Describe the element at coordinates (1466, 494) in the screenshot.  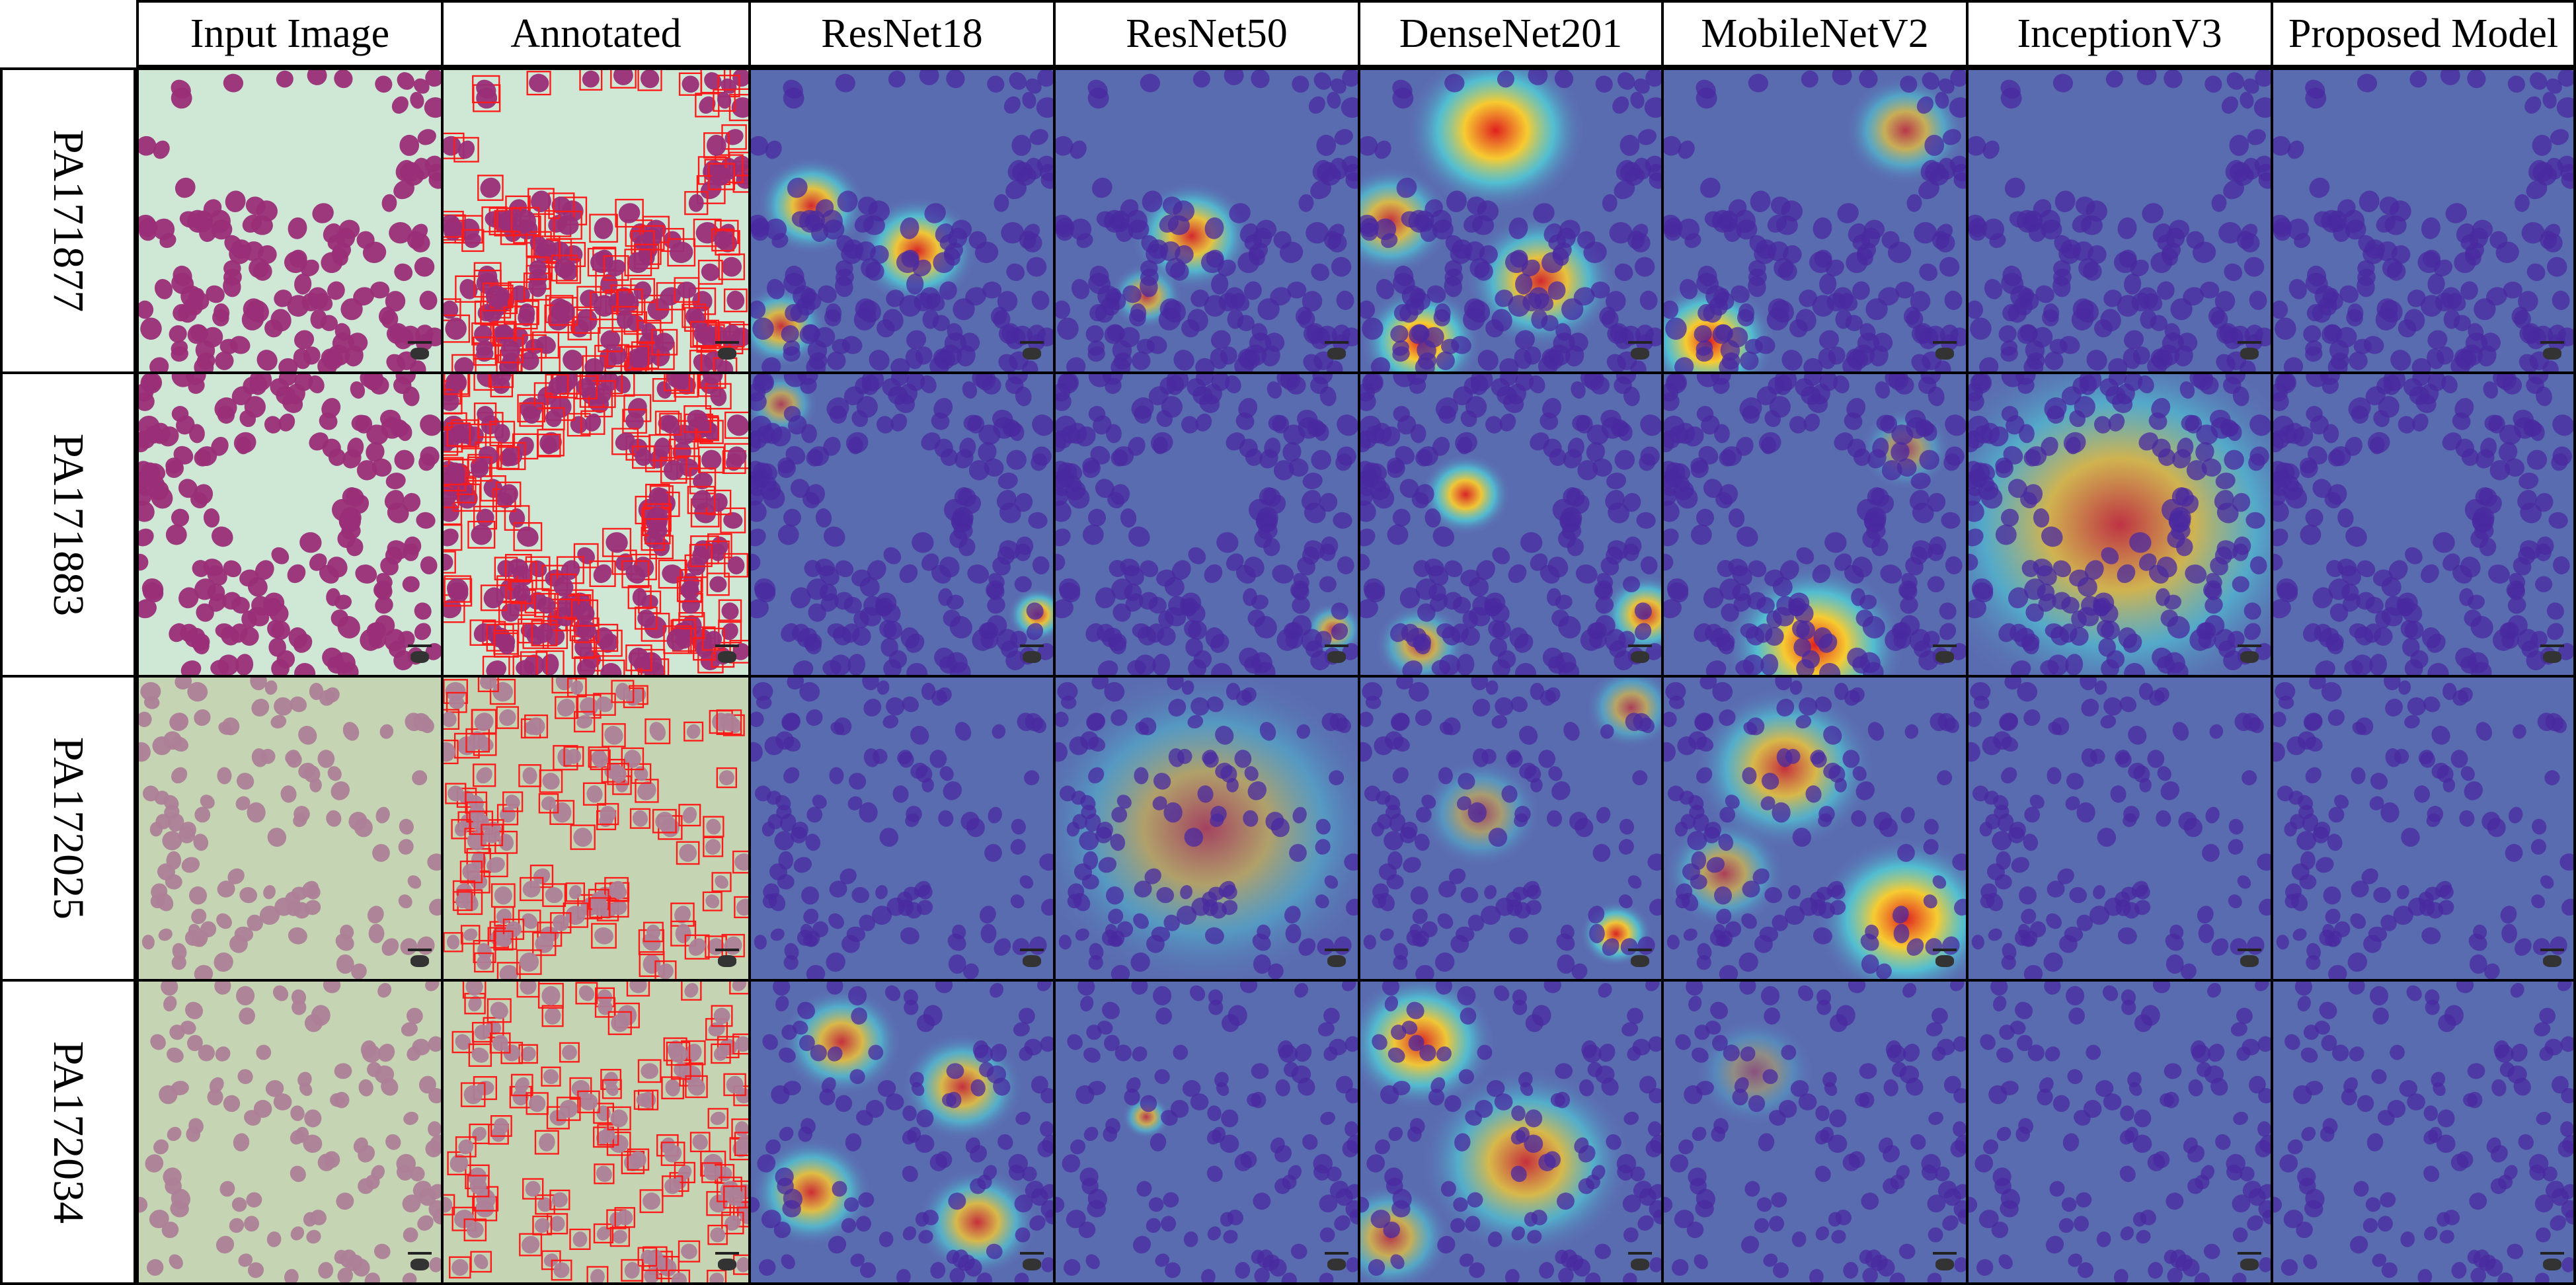
I see `heat-spot` at that location.